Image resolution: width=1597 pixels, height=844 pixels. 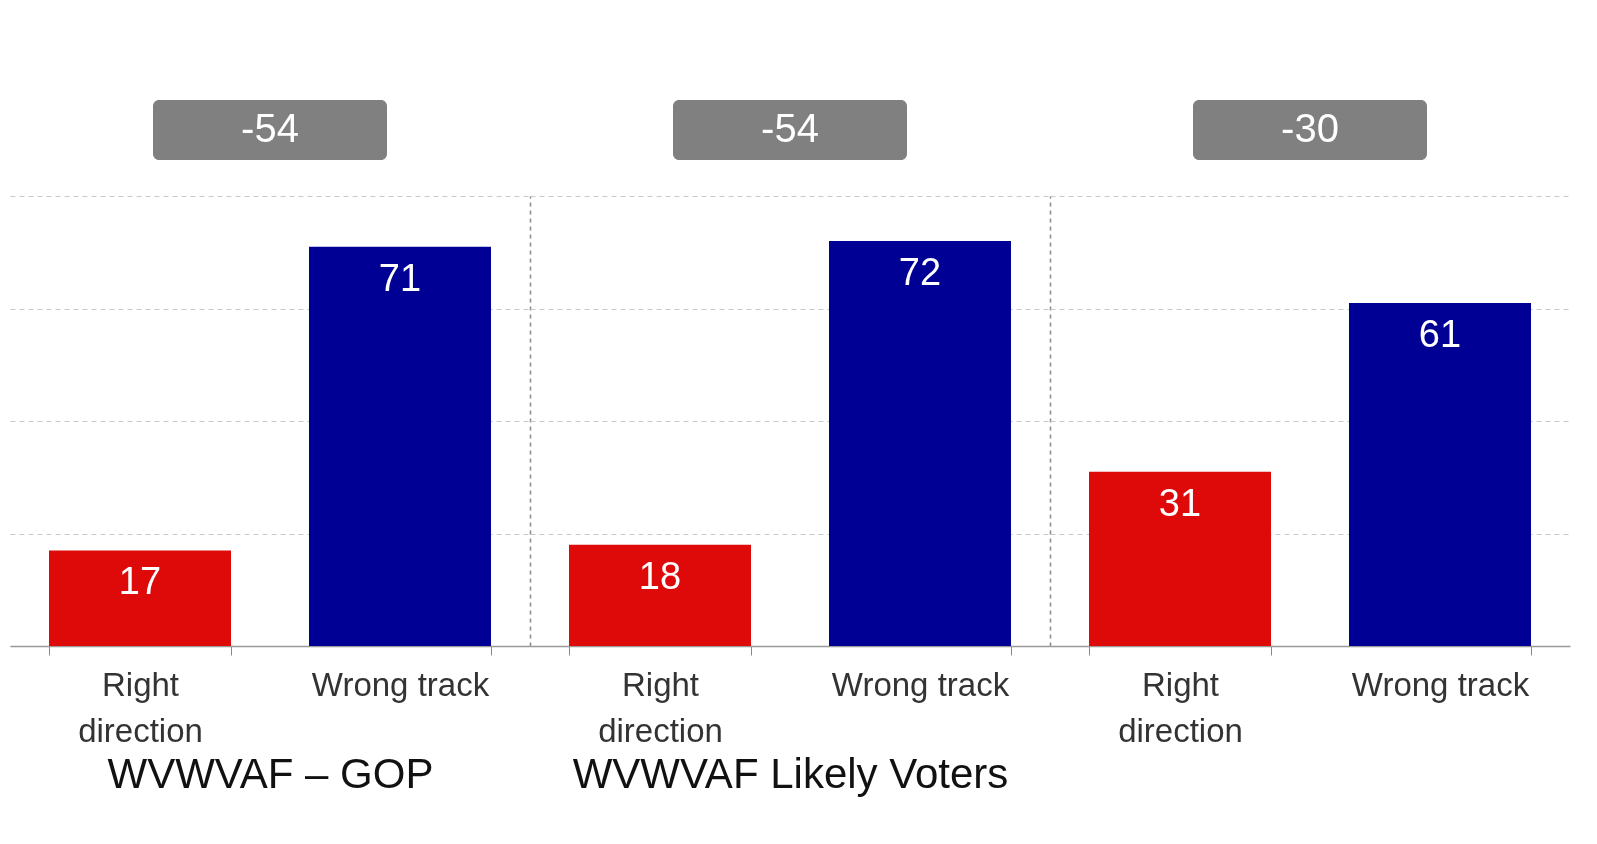 I want to click on data-label: 31, so click(x=1180, y=502).